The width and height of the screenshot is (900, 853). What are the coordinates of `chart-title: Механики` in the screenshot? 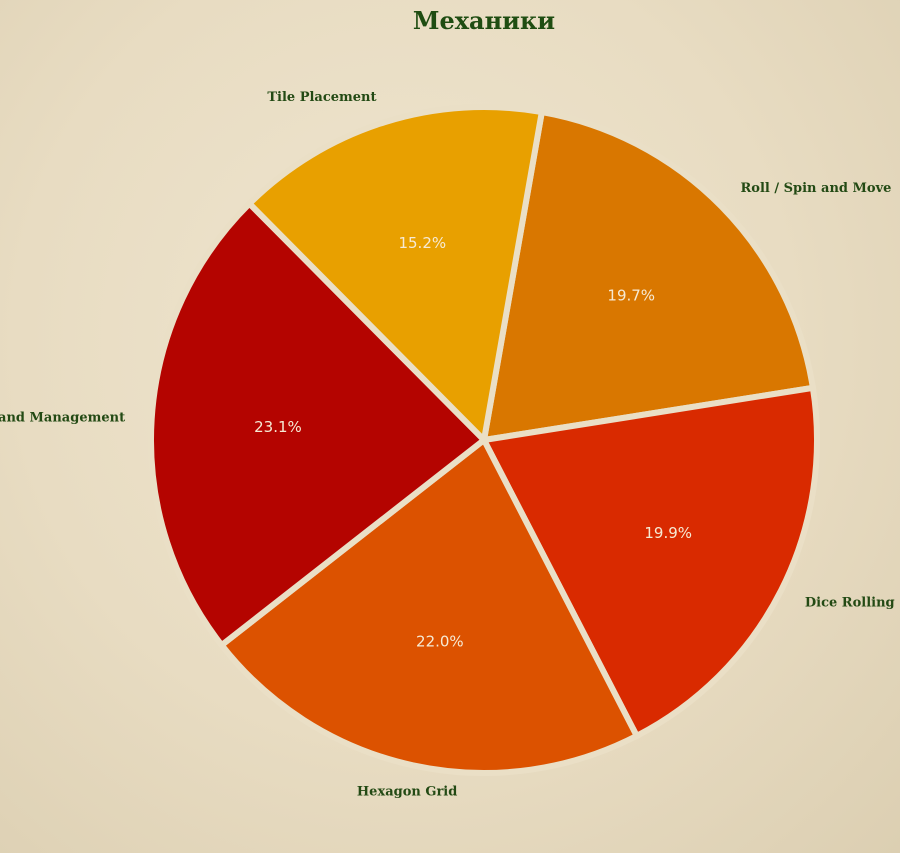 It's located at (484, 20).